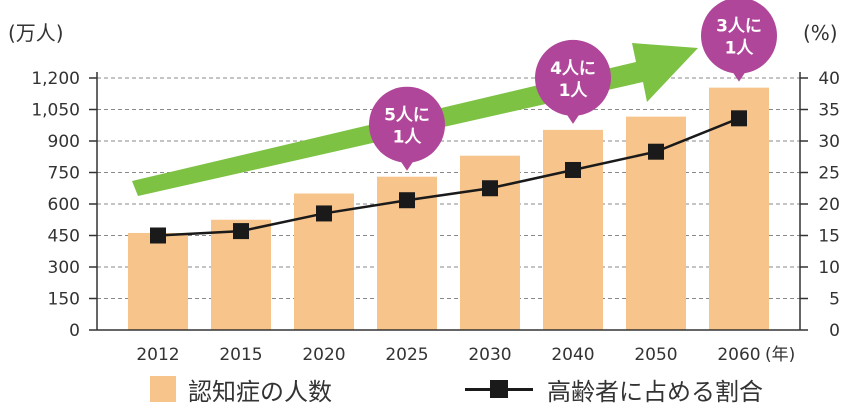 Image resolution: width=858 pixels, height=416 pixels. I want to click on left-tick-label: 150, so click(64, 300).